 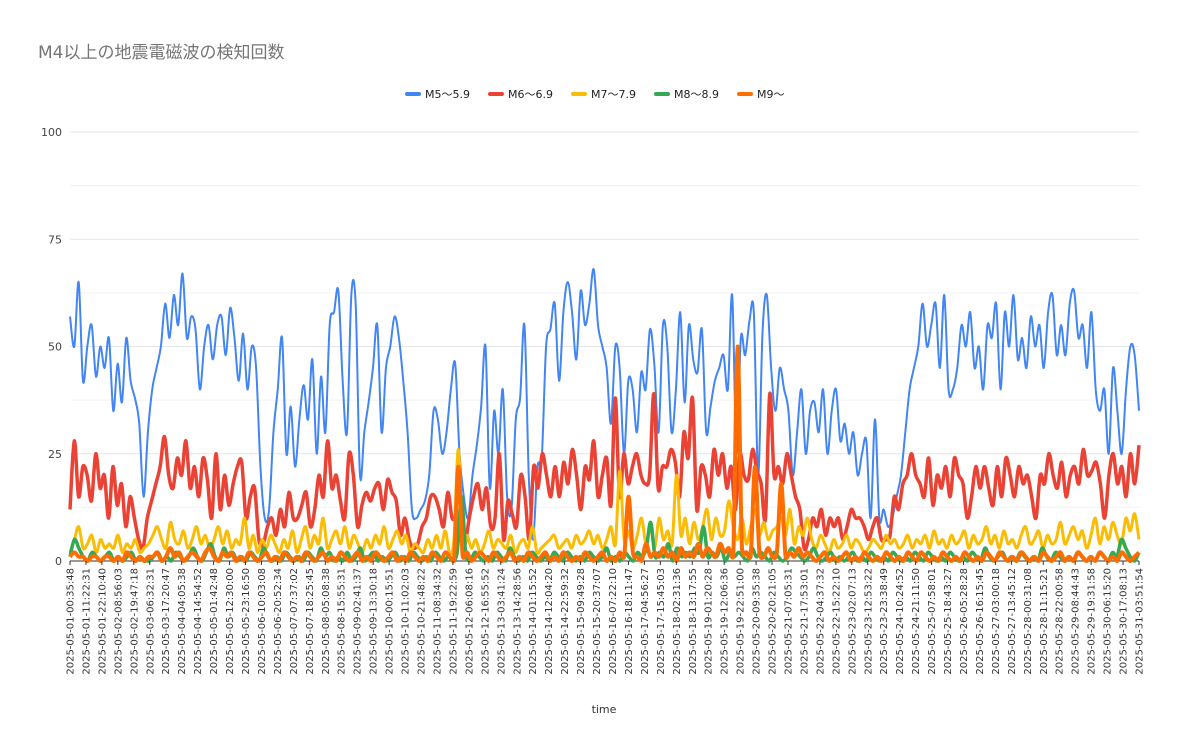 I want to click on x-tick-label: 2025-05-29-08:44:43, so click(x=1076, y=621).